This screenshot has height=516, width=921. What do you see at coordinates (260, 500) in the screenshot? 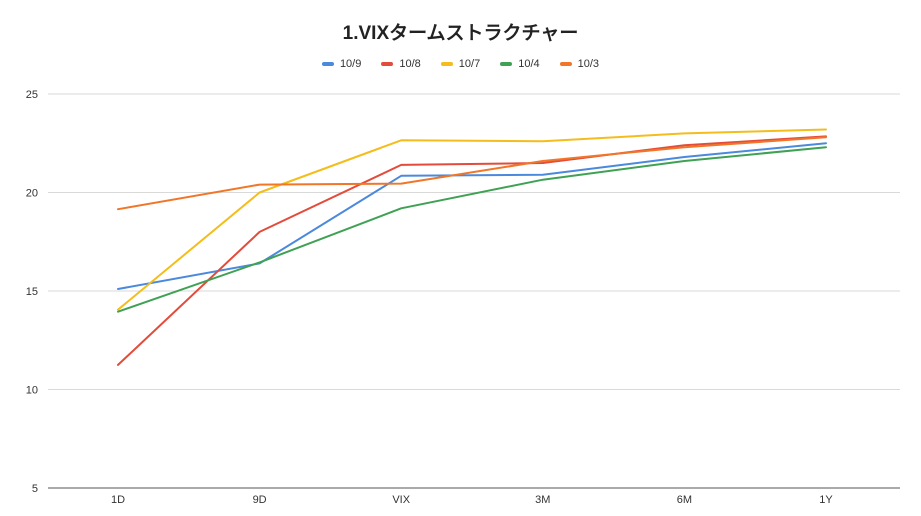
I see `x-tick-label: 9D` at bounding box center [260, 500].